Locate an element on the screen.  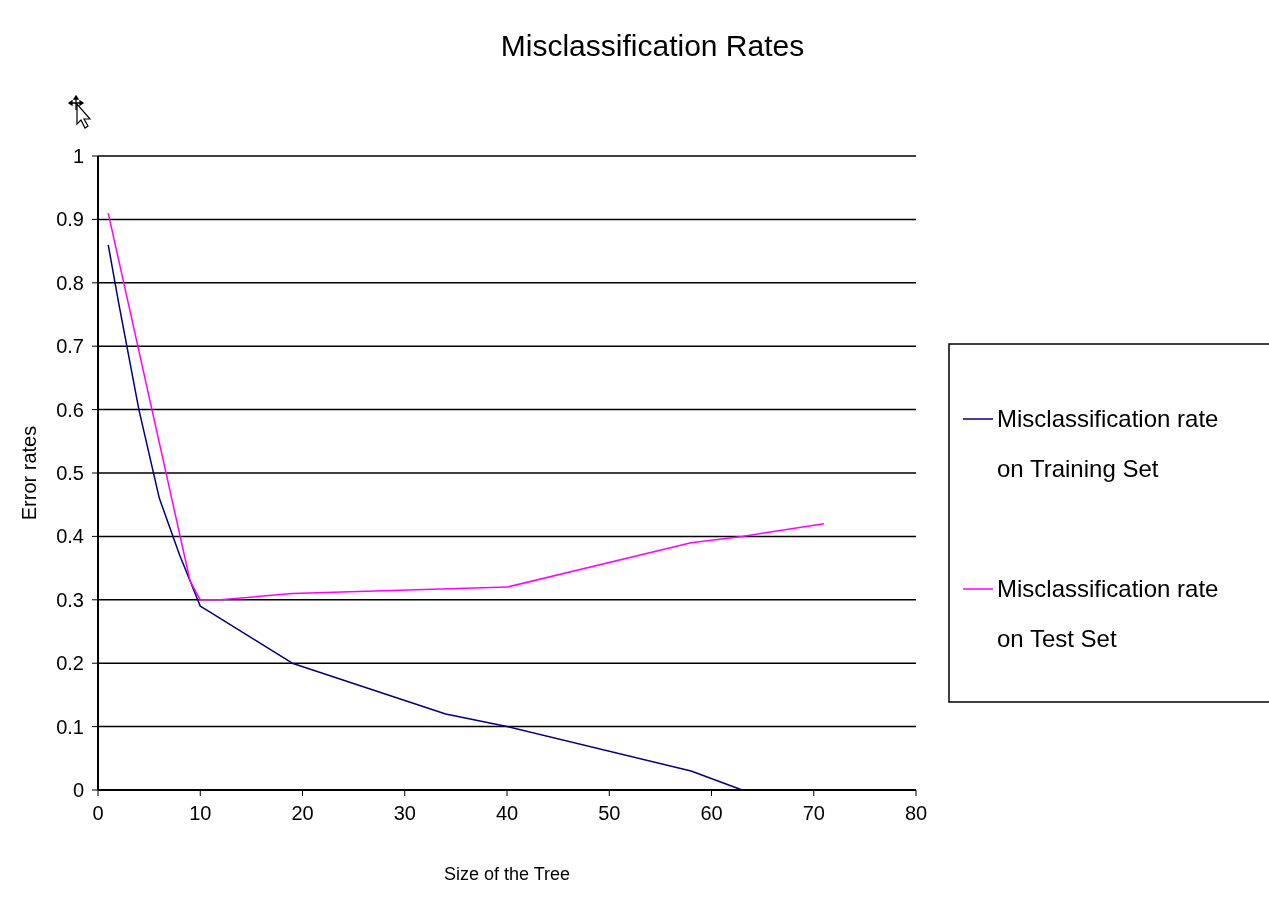
x-tick-label: 10 is located at coordinates (200, 813).